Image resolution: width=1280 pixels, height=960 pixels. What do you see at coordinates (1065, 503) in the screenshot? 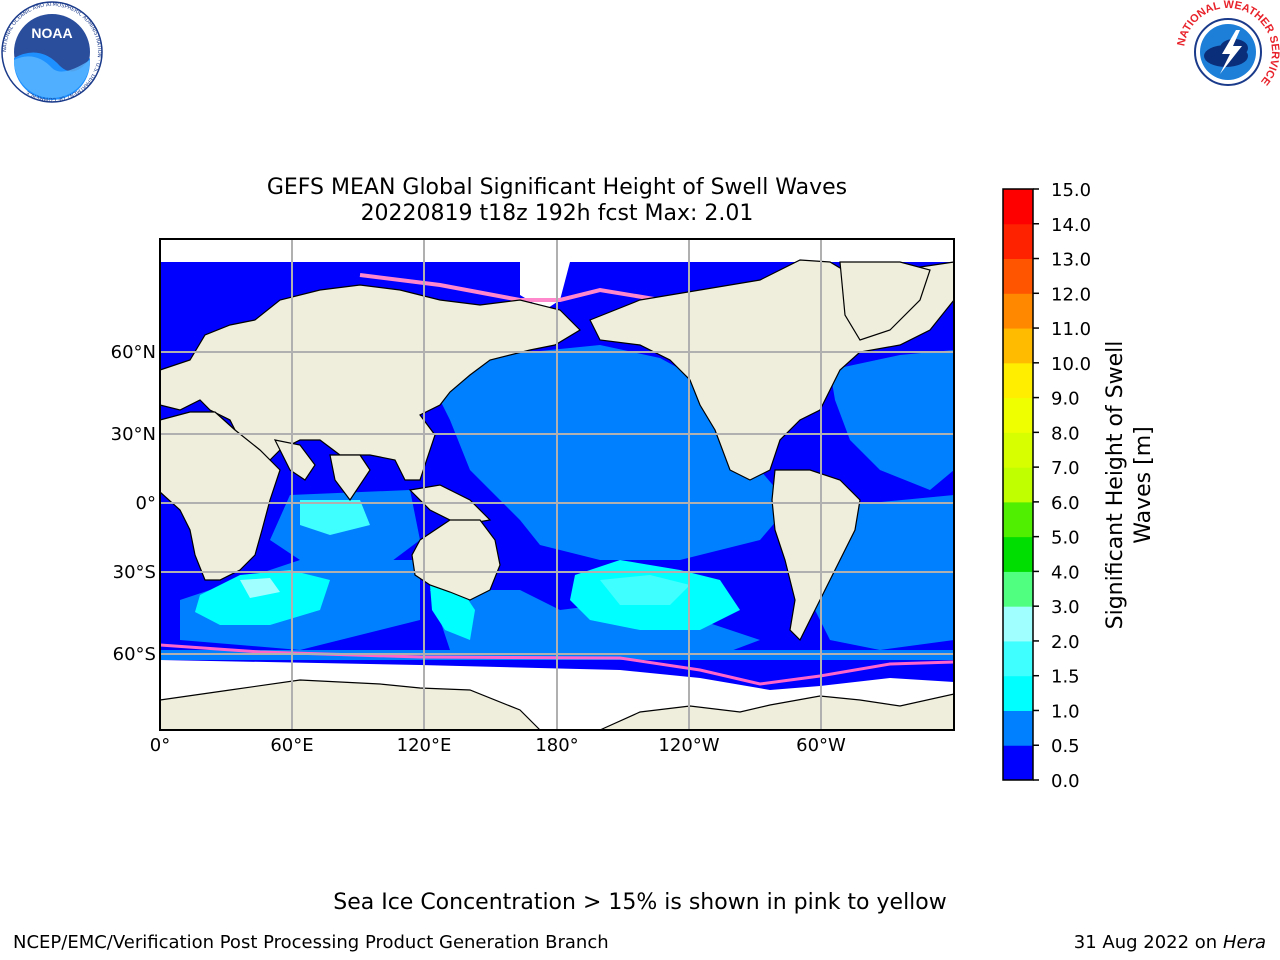
I see `colorbar-tick-label: 6.0` at bounding box center [1065, 503].